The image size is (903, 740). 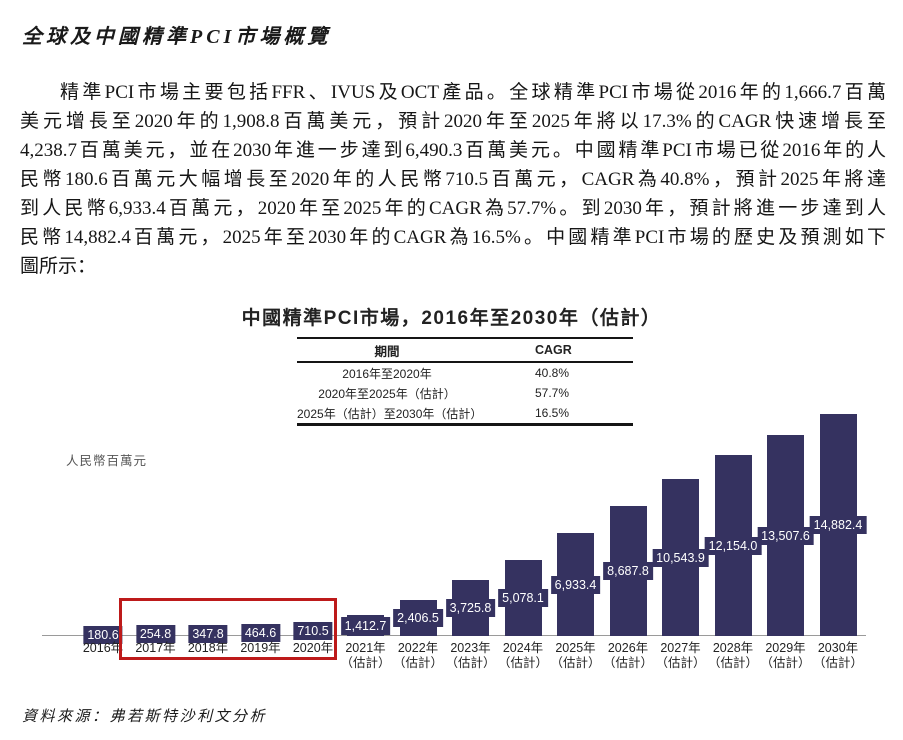 What do you see at coordinates (365, 626) in the screenshot?
I see `bar-value-label: 1,412.7` at bounding box center [365, 626].